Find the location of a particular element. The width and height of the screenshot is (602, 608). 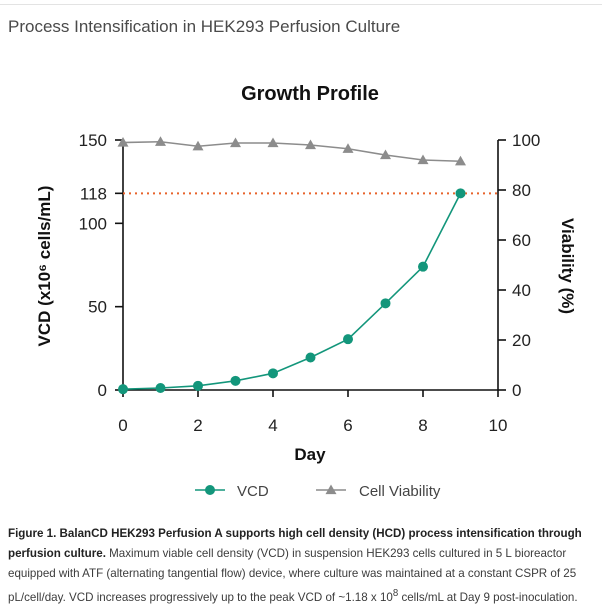

y-tick-label: 50 is located at coordinates (97, 307).